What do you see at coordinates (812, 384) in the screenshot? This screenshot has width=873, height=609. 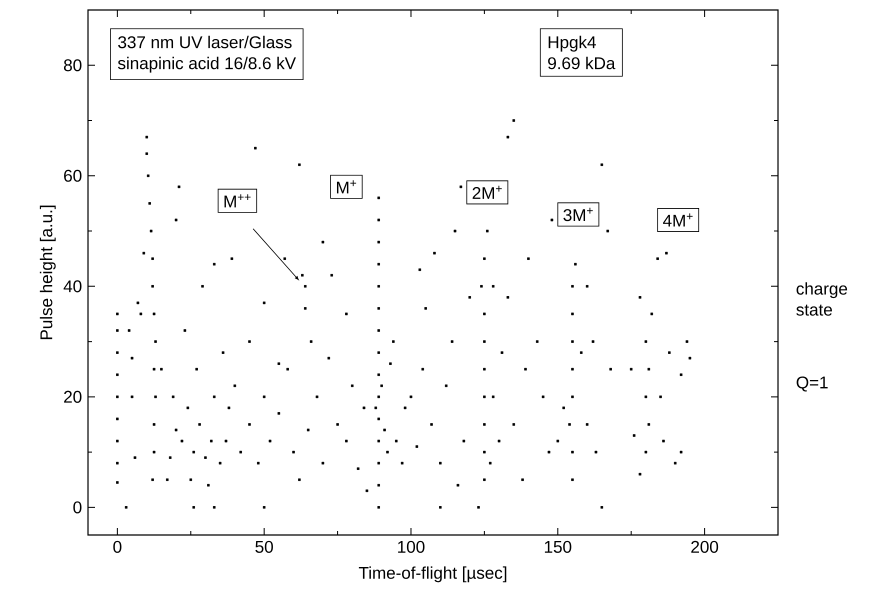 I see `text: Q=1` at bounding box center [812, 384].